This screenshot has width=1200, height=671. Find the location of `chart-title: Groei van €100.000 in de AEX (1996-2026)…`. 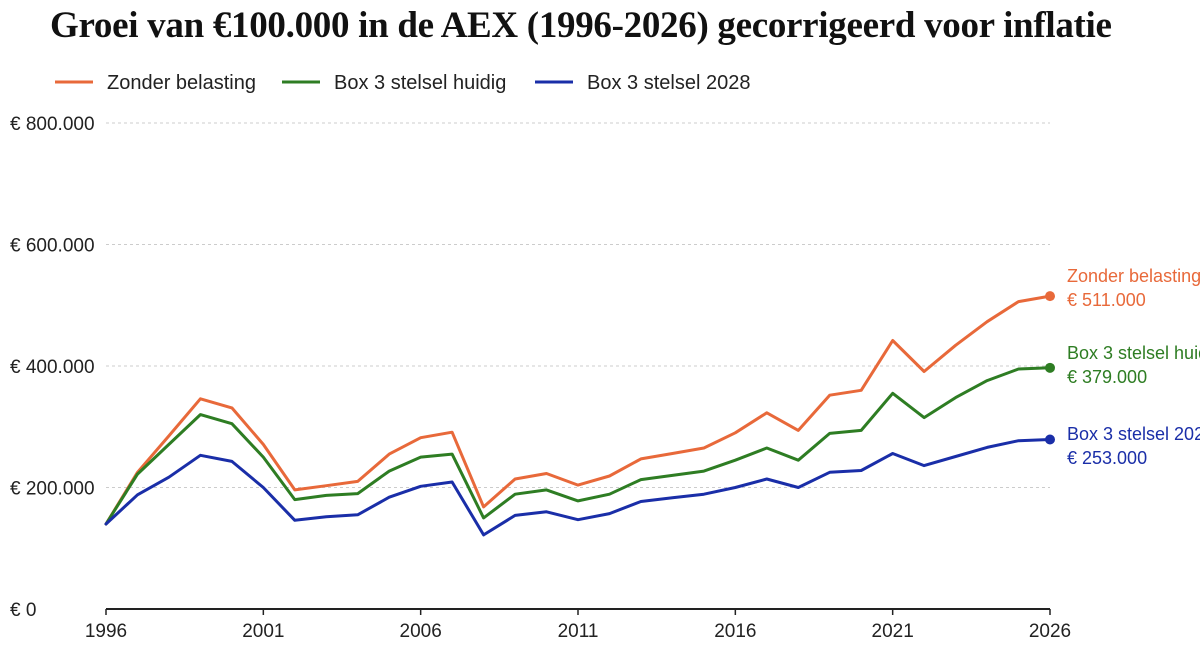

chart-title: Groei van €100.000 in de AEX (1996-2026)… is located at coordinates (581, 25).